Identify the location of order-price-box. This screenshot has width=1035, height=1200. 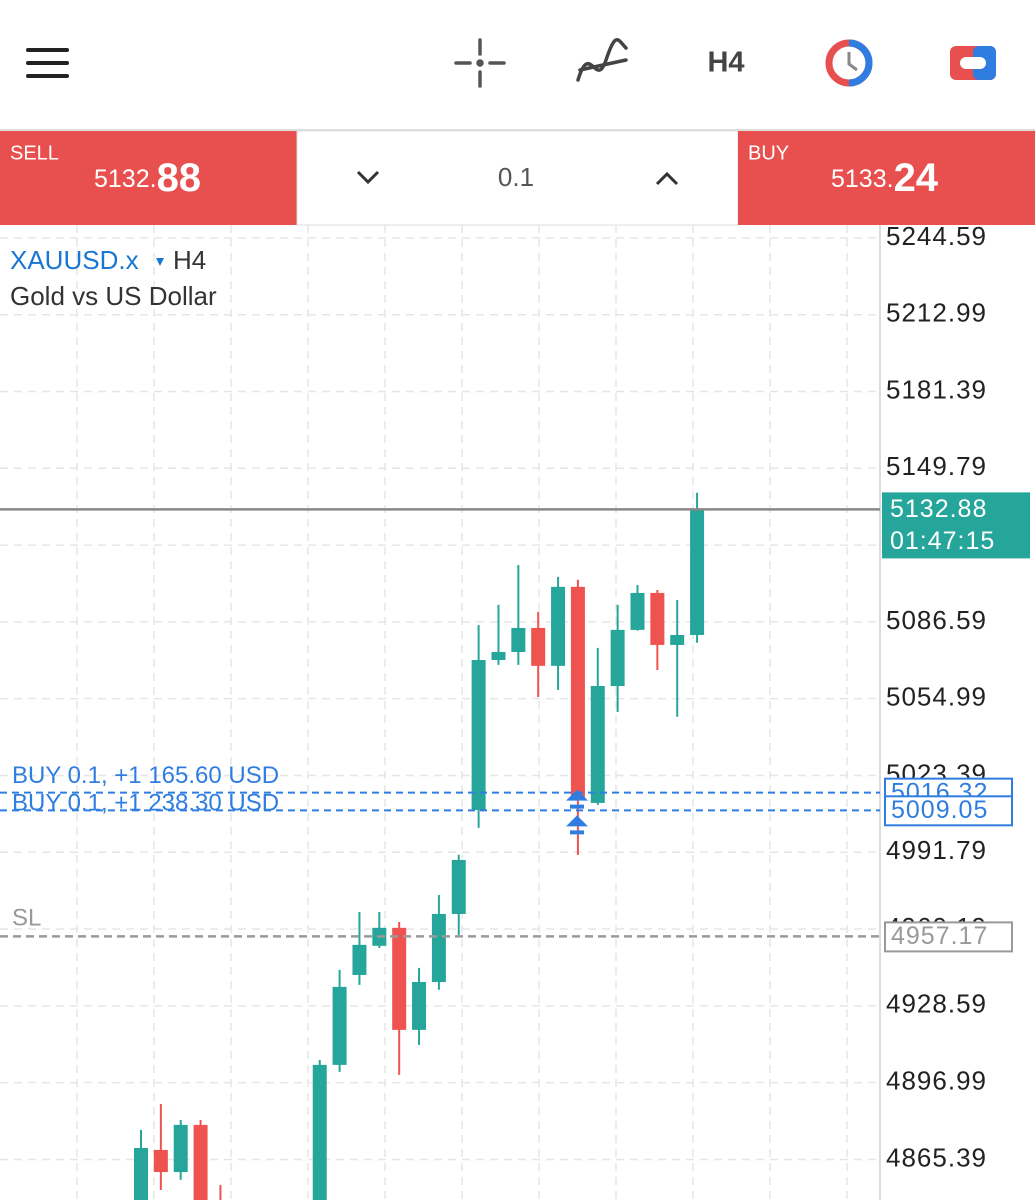
(948, 811).